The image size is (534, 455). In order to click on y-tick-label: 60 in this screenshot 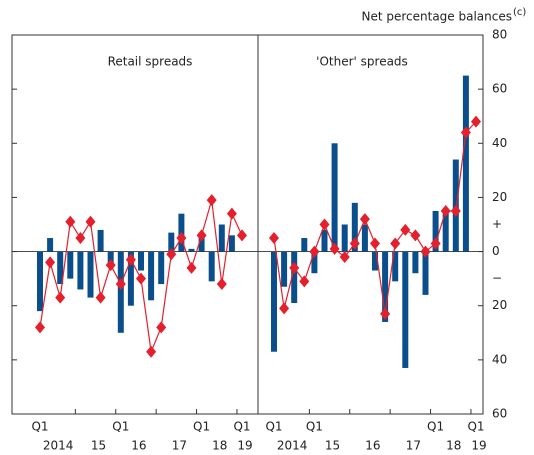, I will do `click(499, 414)`.